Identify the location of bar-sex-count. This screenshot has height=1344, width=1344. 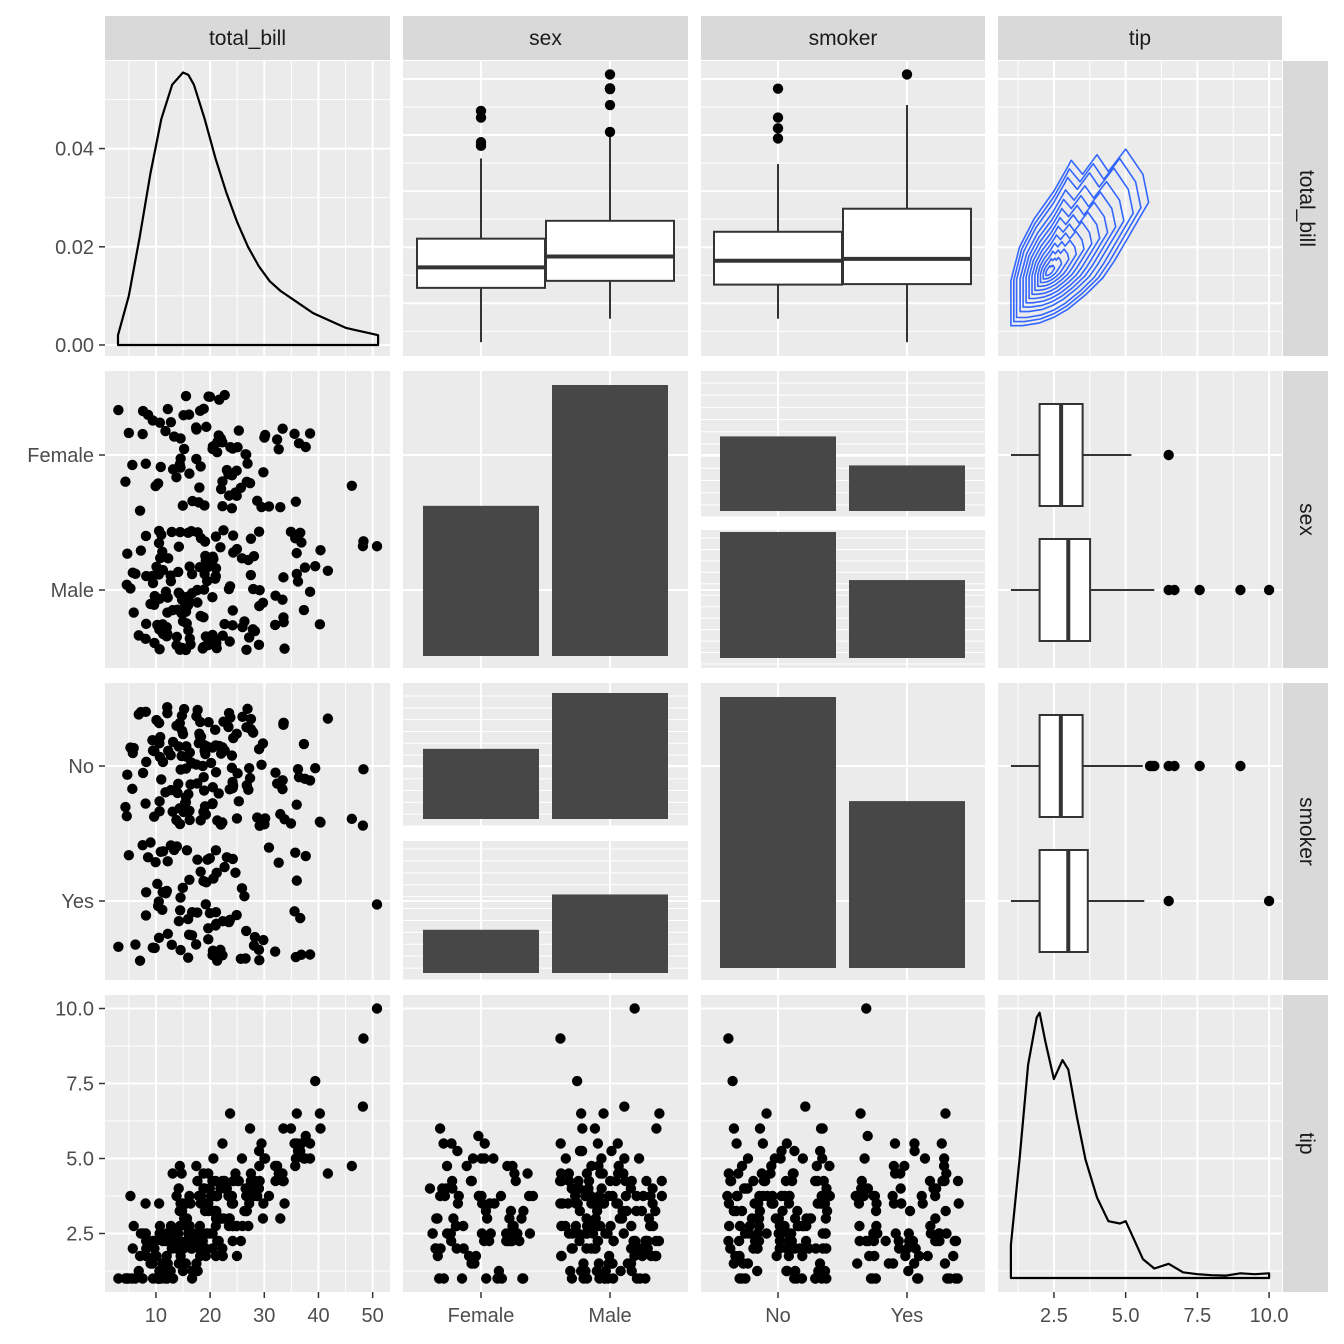
(481, 580).